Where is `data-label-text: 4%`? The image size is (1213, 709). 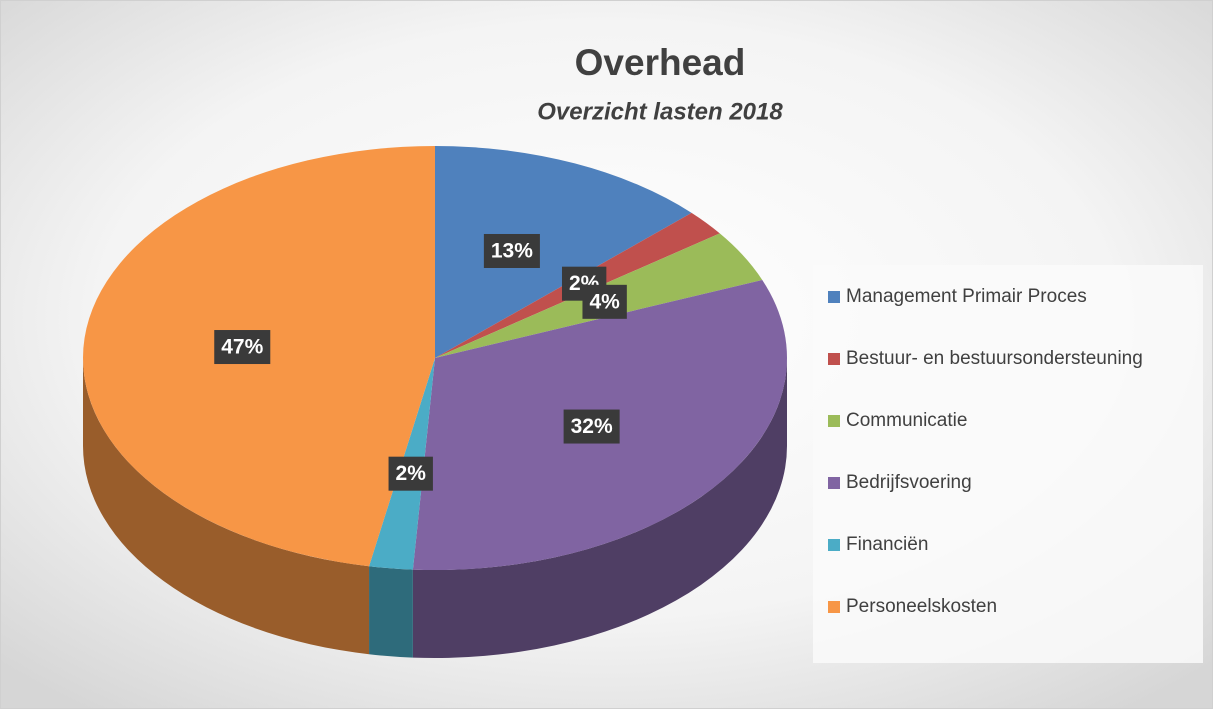 data-label-text: 4% is located at coordinates (604, 301).